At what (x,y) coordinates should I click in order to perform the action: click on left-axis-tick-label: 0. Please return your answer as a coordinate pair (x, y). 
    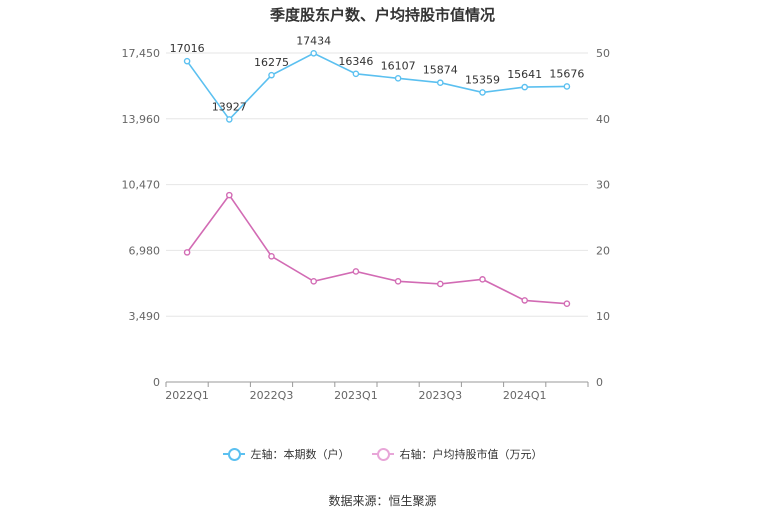
    Looking at the image, I should click on (156, 382).